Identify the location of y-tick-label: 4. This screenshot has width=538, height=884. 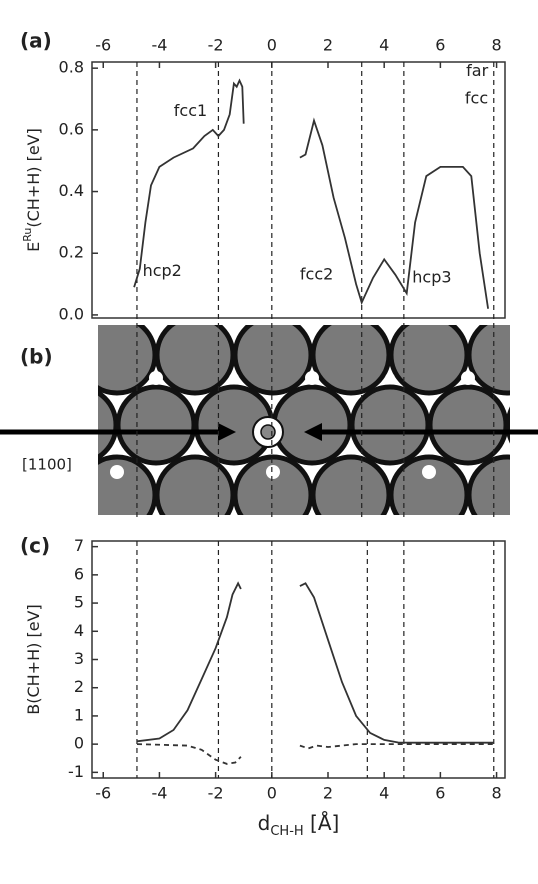
(79, 630).